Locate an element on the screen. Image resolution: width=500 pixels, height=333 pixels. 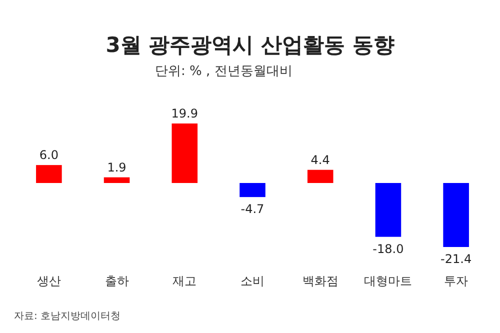
data-label: 4.4 is located at coordinates (320, 159).